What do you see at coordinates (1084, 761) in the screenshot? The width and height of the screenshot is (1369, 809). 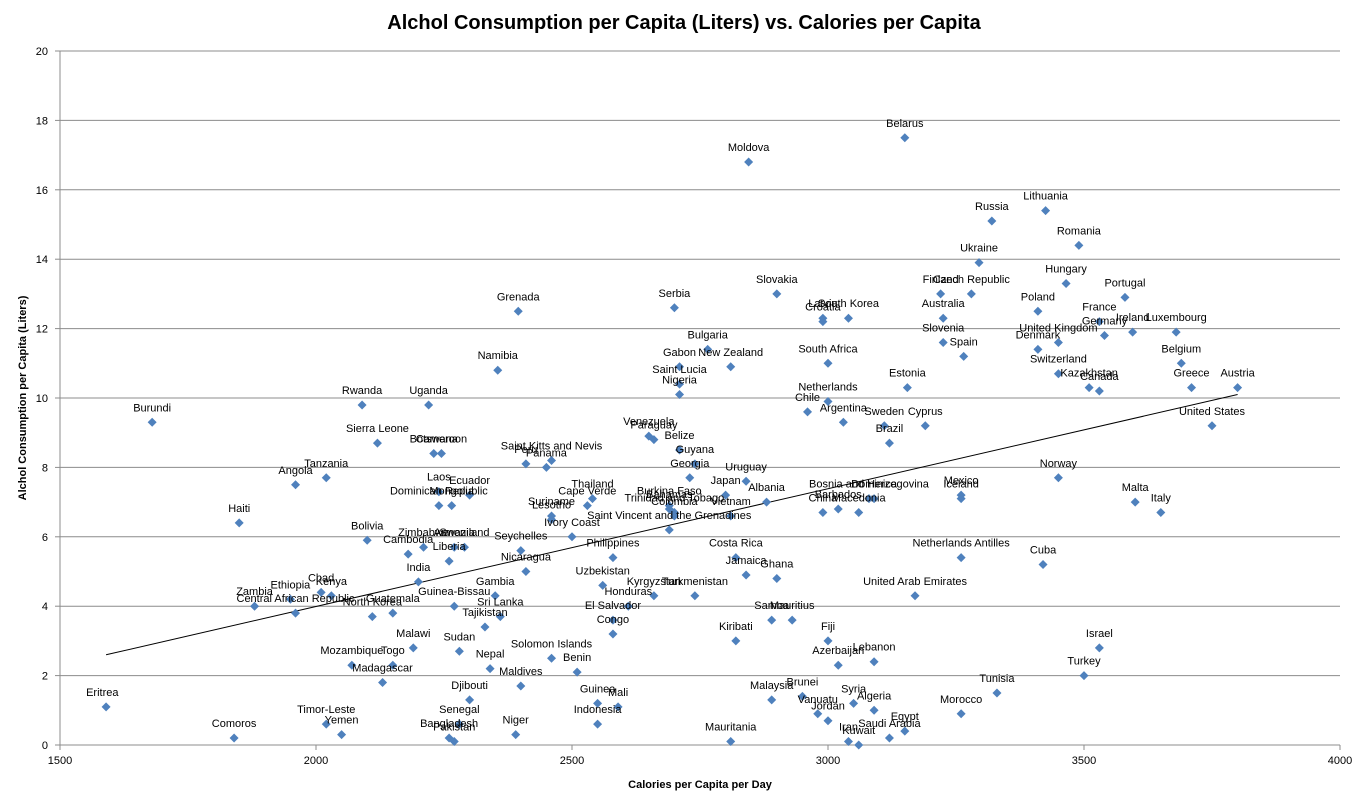 I see `x-tick-label: 3500` at bounding box center [1084, 761].